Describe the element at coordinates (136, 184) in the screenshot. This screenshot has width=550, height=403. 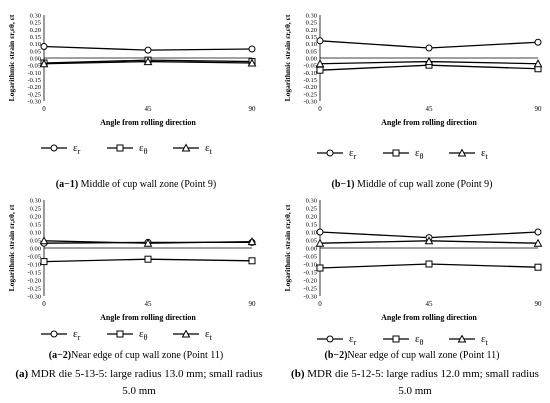
I see `panel-caption: (a−1) Middle of cup wall zone (Point 9)` at that location.